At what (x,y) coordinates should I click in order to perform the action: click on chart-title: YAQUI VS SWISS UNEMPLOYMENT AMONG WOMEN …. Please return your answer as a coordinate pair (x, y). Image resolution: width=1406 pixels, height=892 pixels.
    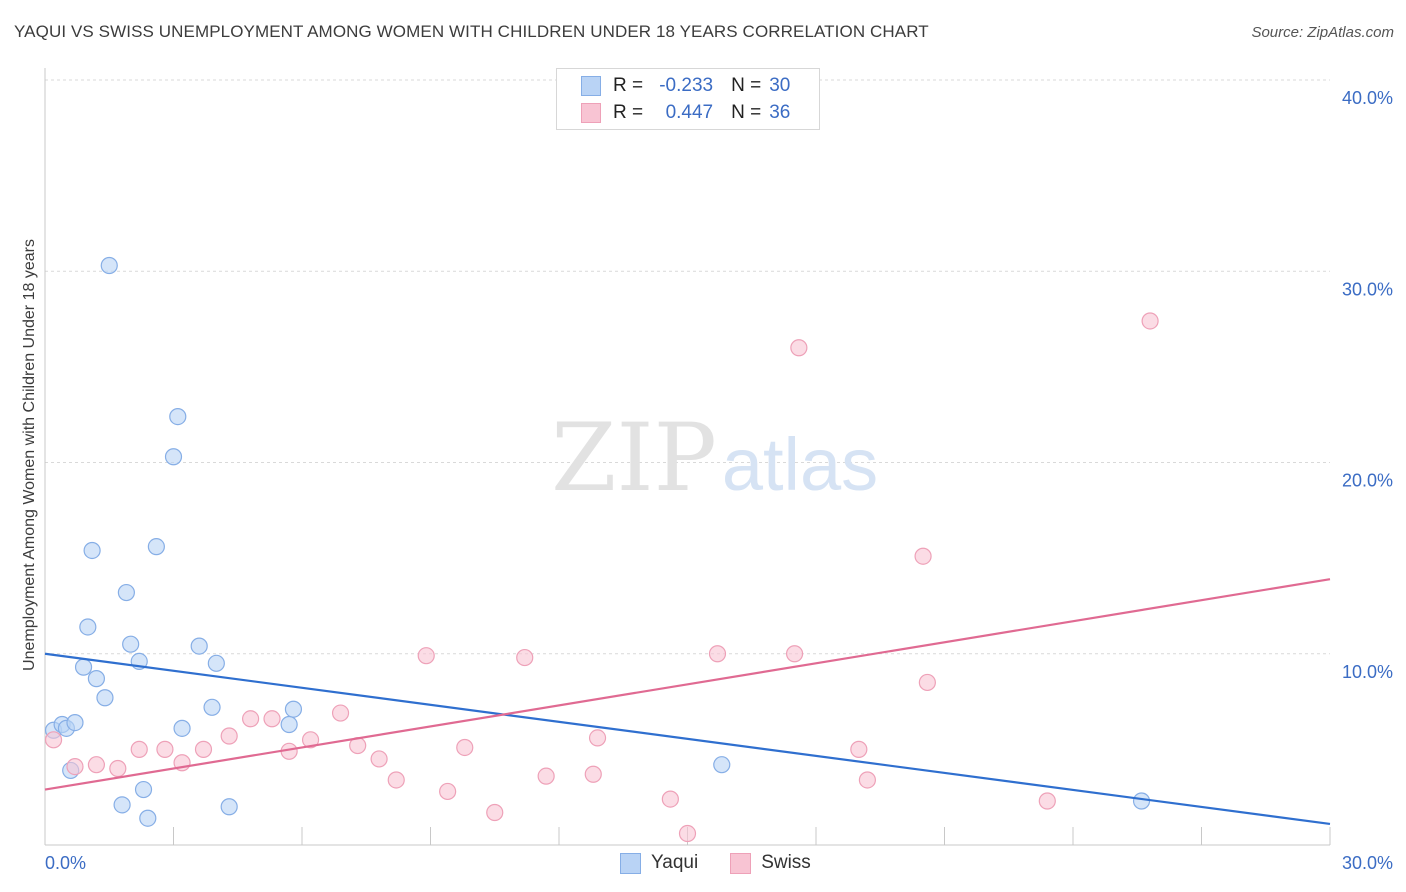
    Looking at the image, I should click on (471, 31).